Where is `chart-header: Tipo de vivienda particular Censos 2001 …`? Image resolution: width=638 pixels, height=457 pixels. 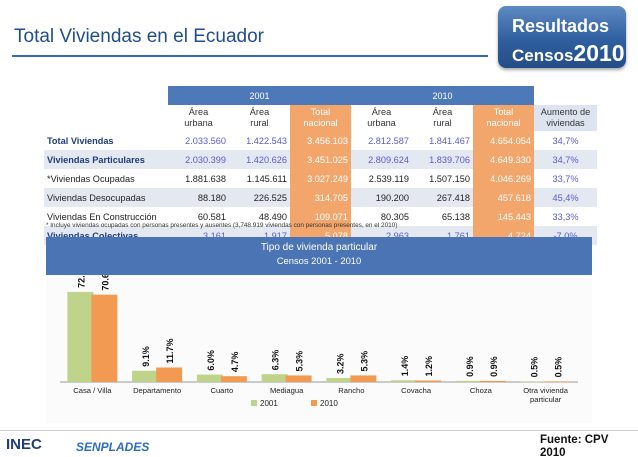
chart-header: Tipo de vivienda particular Censos 2001 … is located at coordinates (319, 256).